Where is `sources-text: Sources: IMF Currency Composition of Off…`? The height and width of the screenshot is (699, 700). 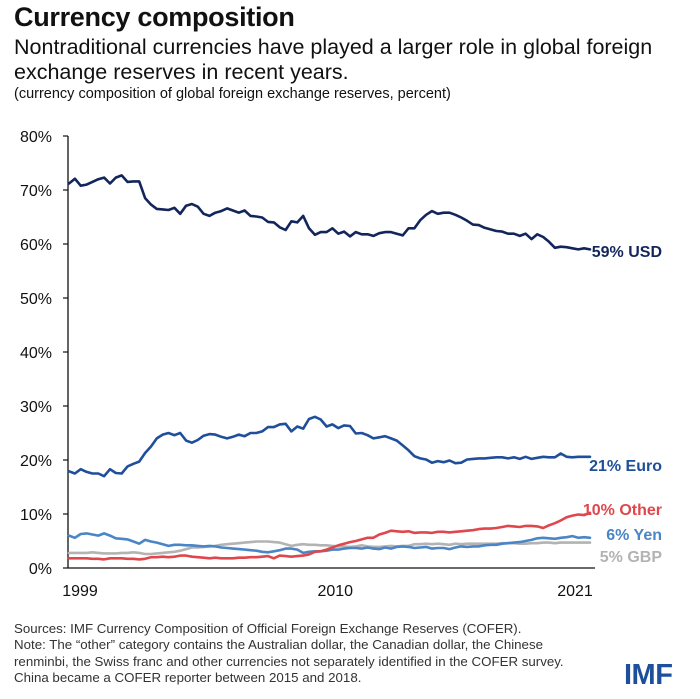
sources-text: Sources: IMF Currency Composition of Off… is located at coordinates (268, 628).